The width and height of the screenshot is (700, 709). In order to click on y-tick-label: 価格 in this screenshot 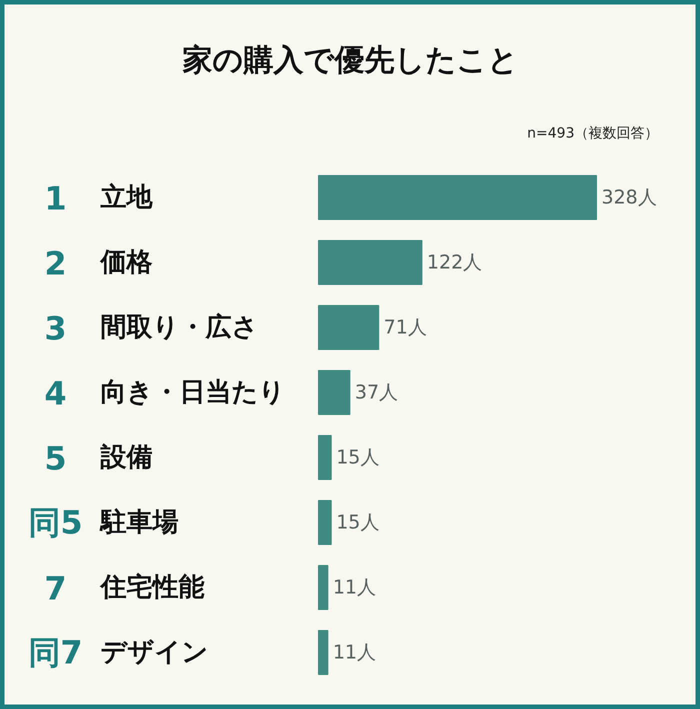, I will do `click(126, 263)`.